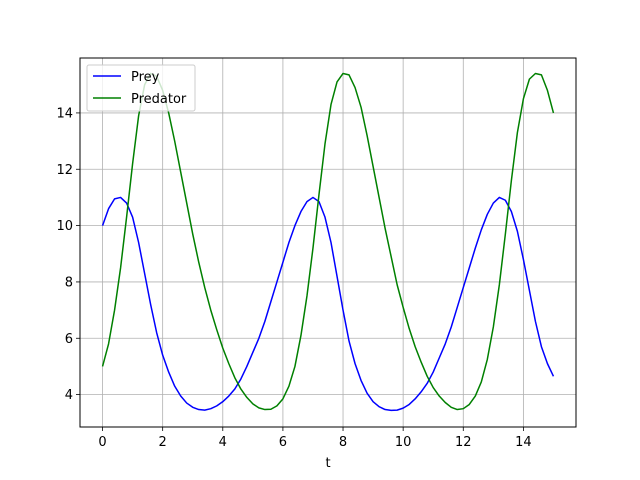 The image size is (640, 480). I want to click on x-tick-label: 4, so click(223, 442).